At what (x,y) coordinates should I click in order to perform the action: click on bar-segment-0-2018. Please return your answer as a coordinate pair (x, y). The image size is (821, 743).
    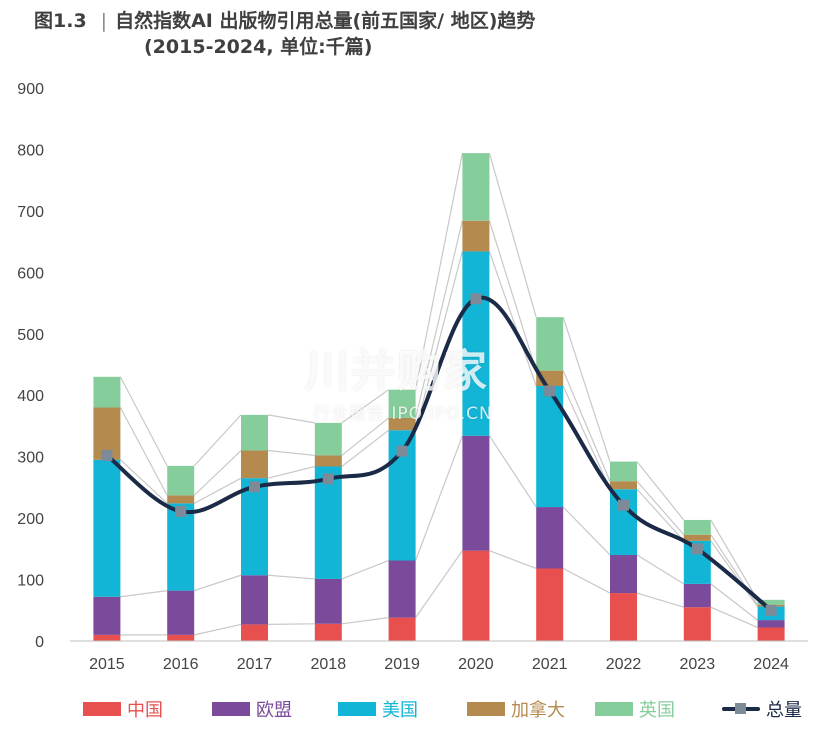
    Looking at the image, I should click on (328, 632).